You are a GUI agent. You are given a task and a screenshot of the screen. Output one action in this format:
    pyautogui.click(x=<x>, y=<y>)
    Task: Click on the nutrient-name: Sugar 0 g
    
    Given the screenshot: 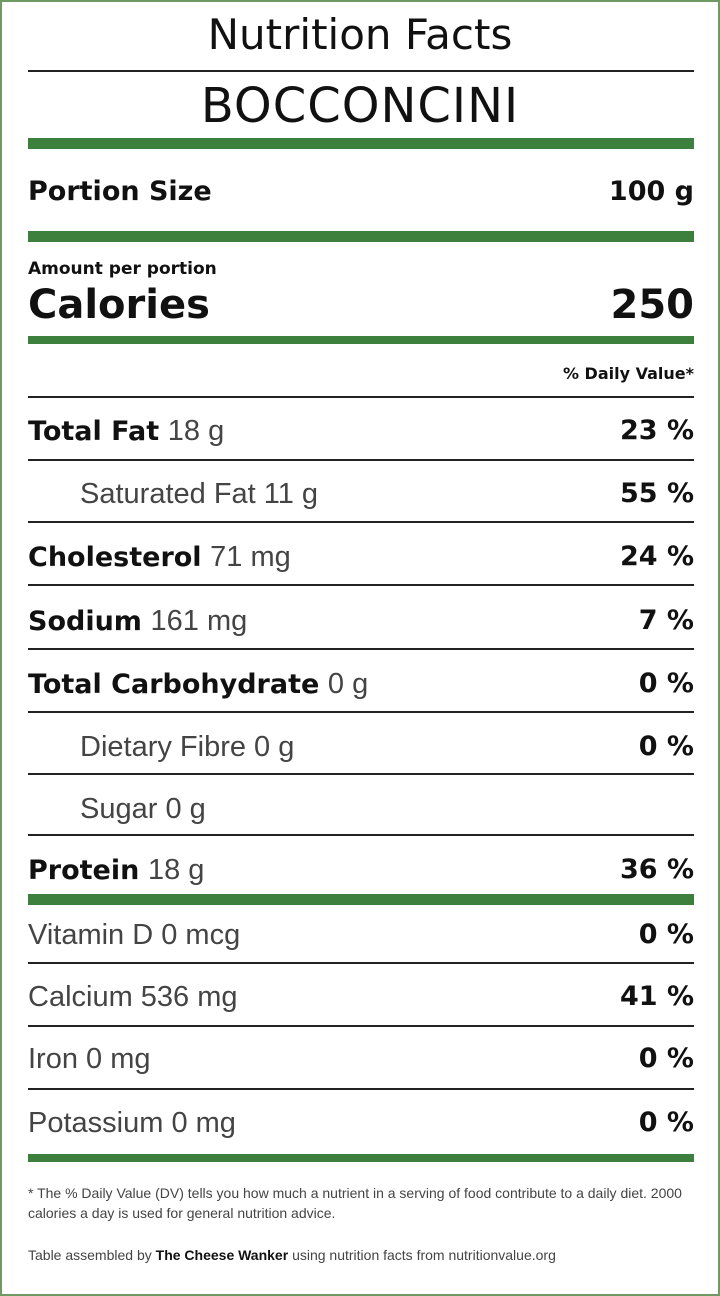 What is the action you would take?
    pyautogui.click(x=143, y=809)
    